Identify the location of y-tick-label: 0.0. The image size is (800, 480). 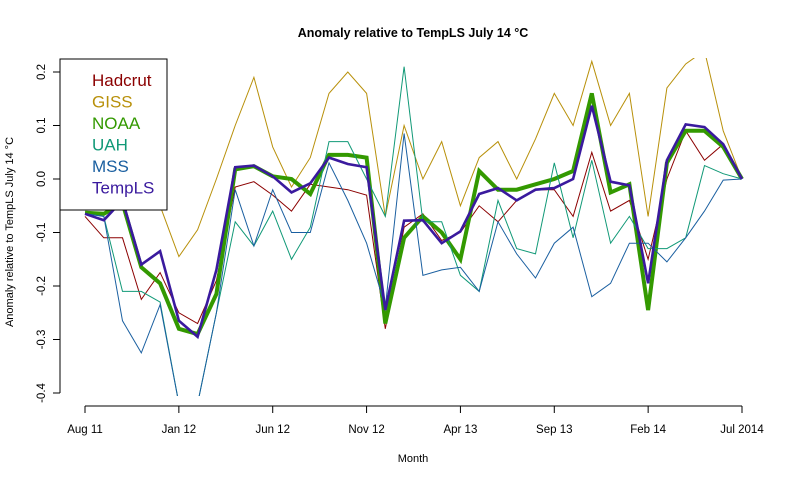
(42, 179).